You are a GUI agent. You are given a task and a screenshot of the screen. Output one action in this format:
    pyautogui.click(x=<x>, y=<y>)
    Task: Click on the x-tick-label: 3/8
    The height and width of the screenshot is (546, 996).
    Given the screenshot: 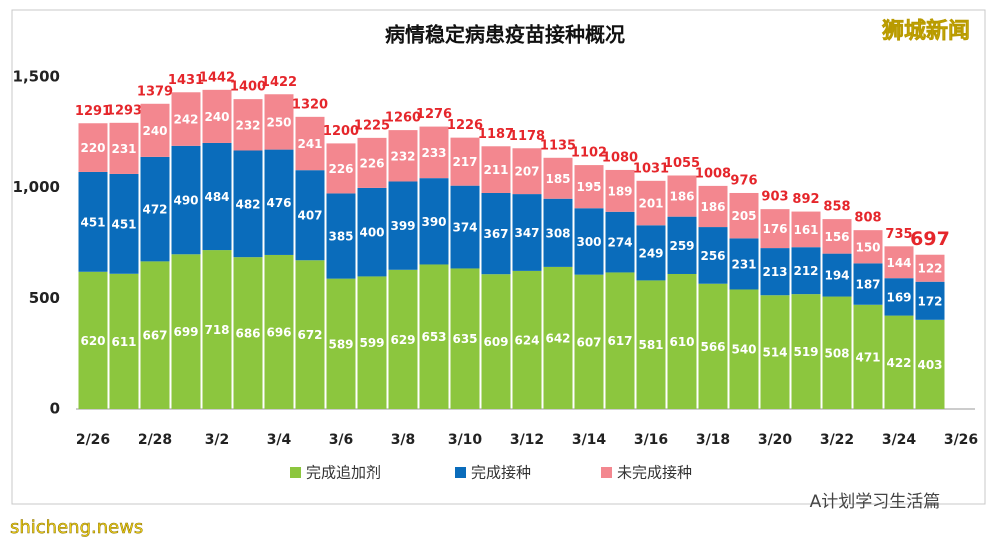 What is the action you would take?
    pyautogui.click(x=403, y=440)
    